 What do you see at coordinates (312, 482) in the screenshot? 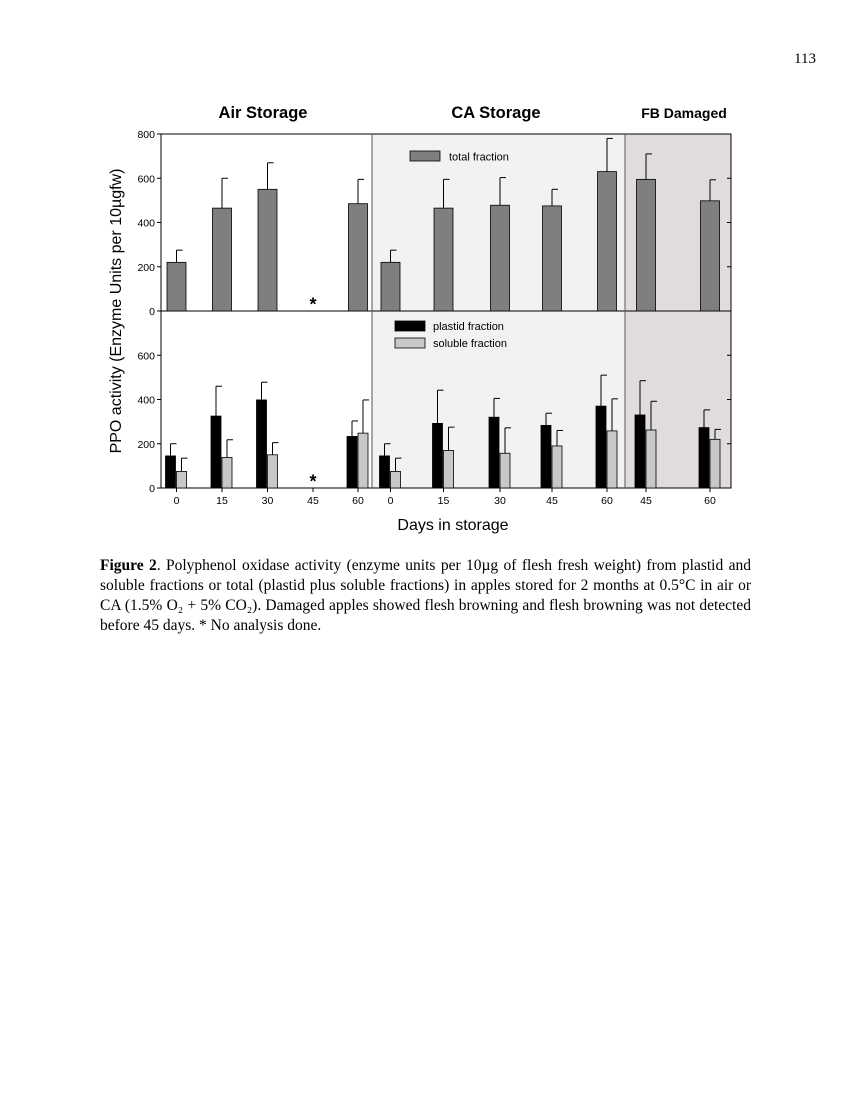
I see `no-analysis-marker-bottom: *` at bounding box center [312, 482].